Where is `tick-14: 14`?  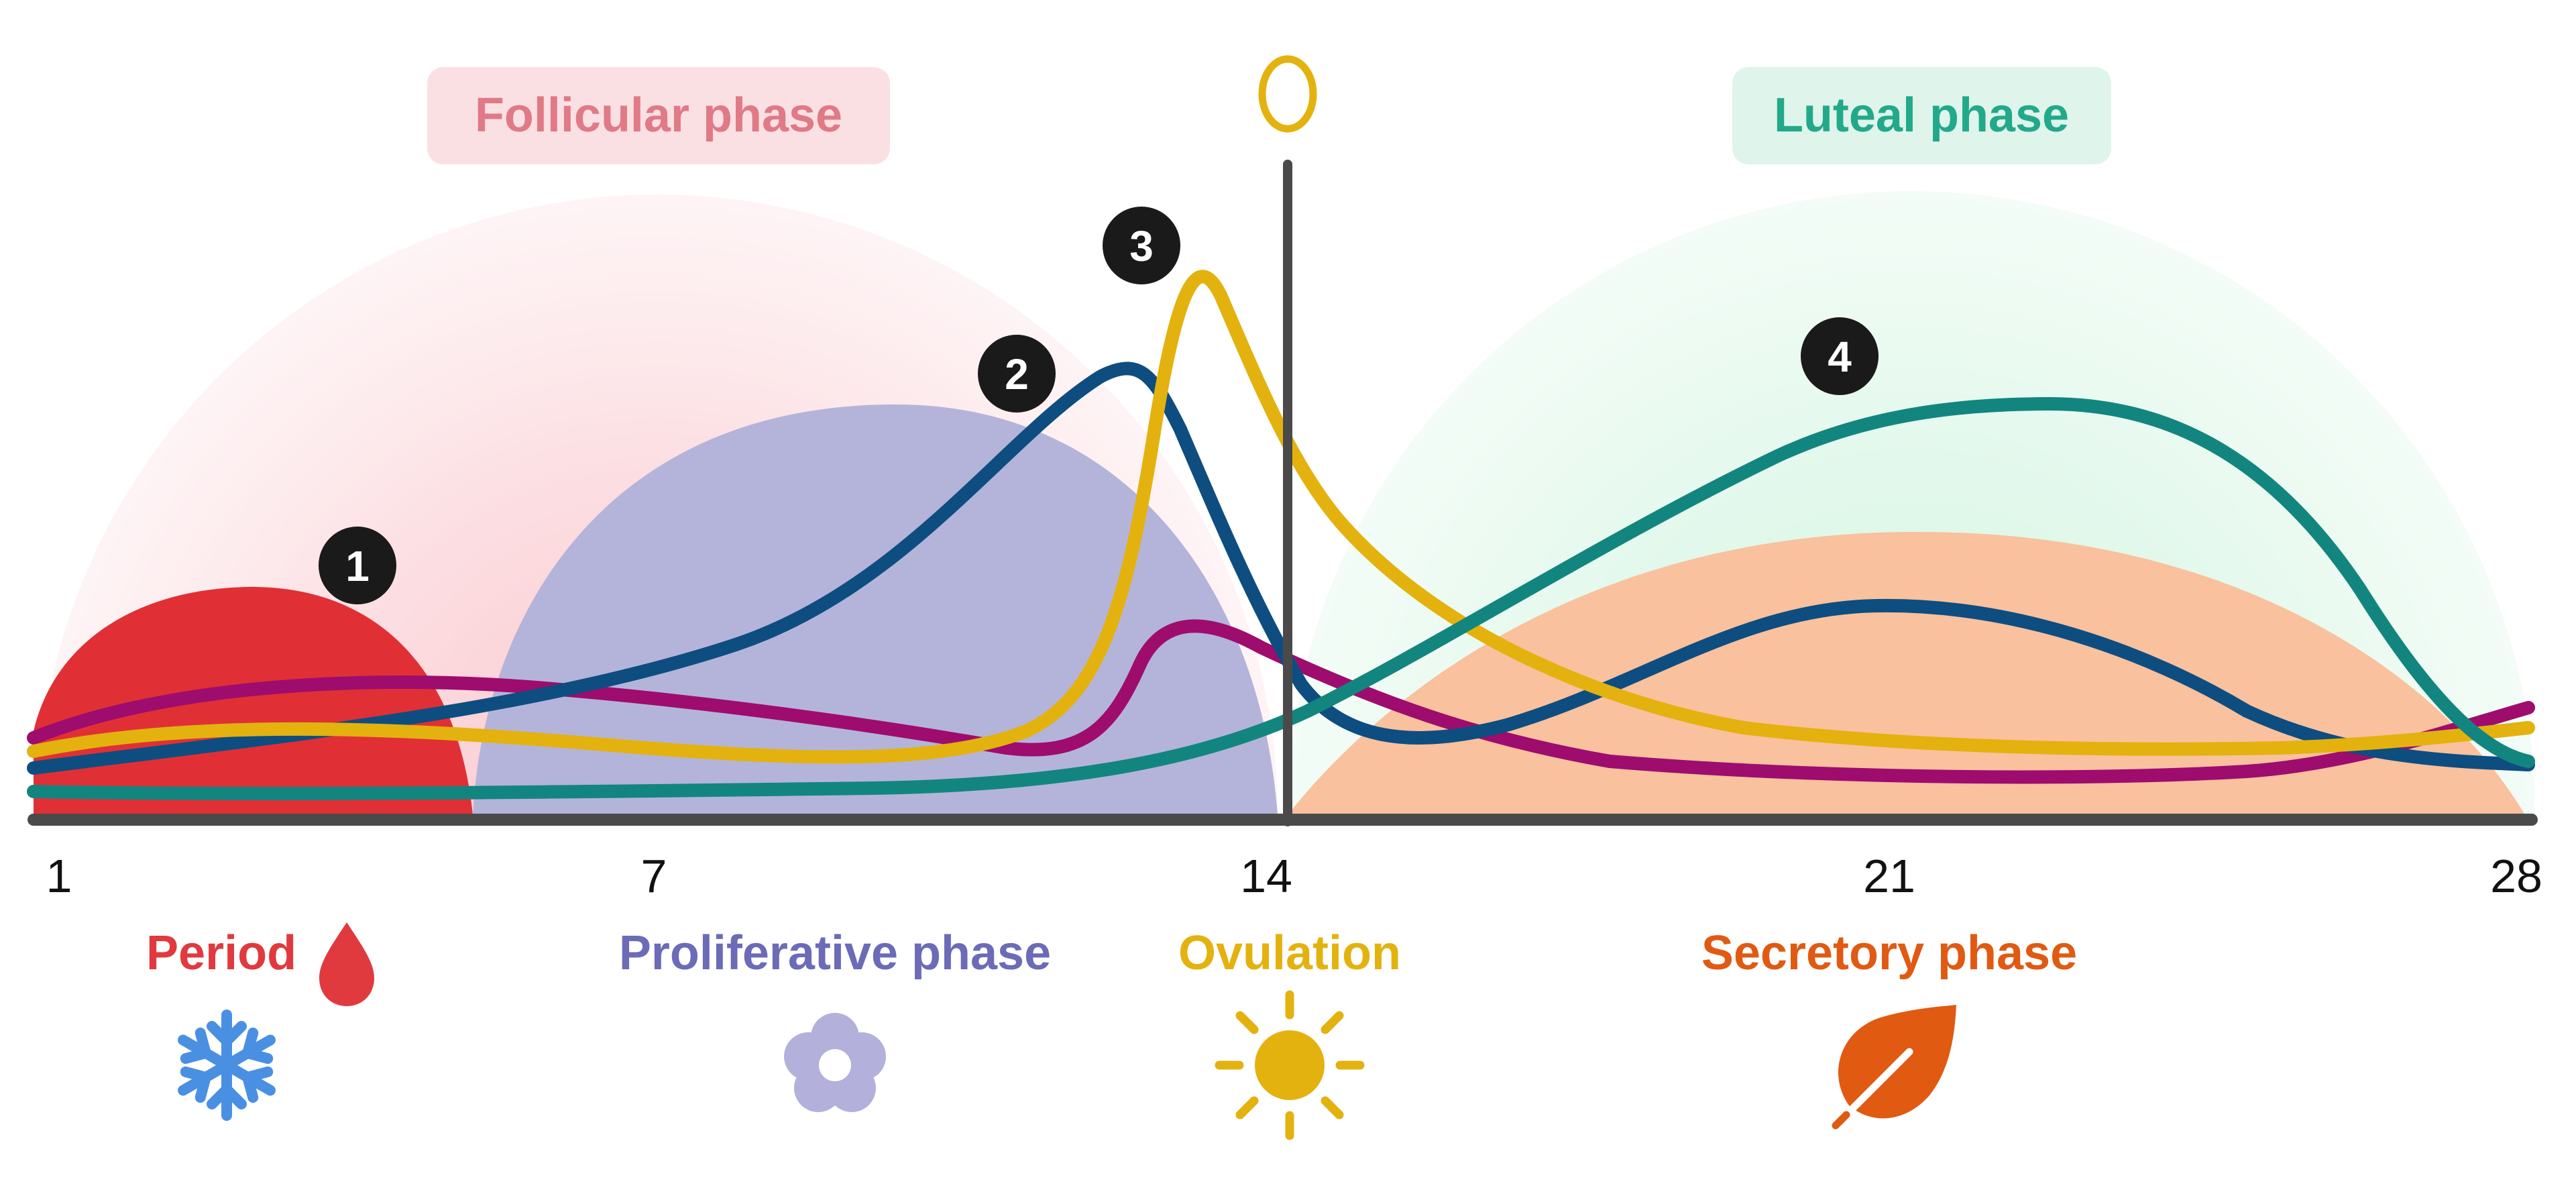
tick-14: 14 is located at coordinates (1266, 876).